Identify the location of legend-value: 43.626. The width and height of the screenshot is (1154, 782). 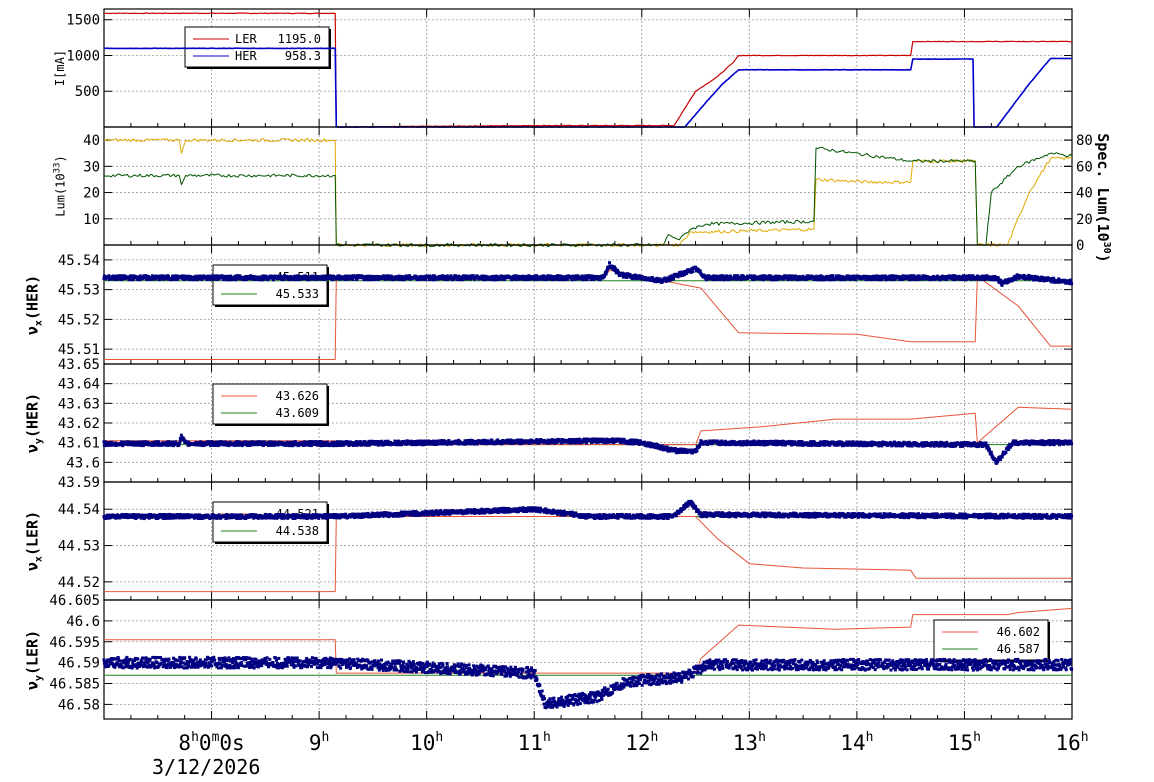
(297, 396).